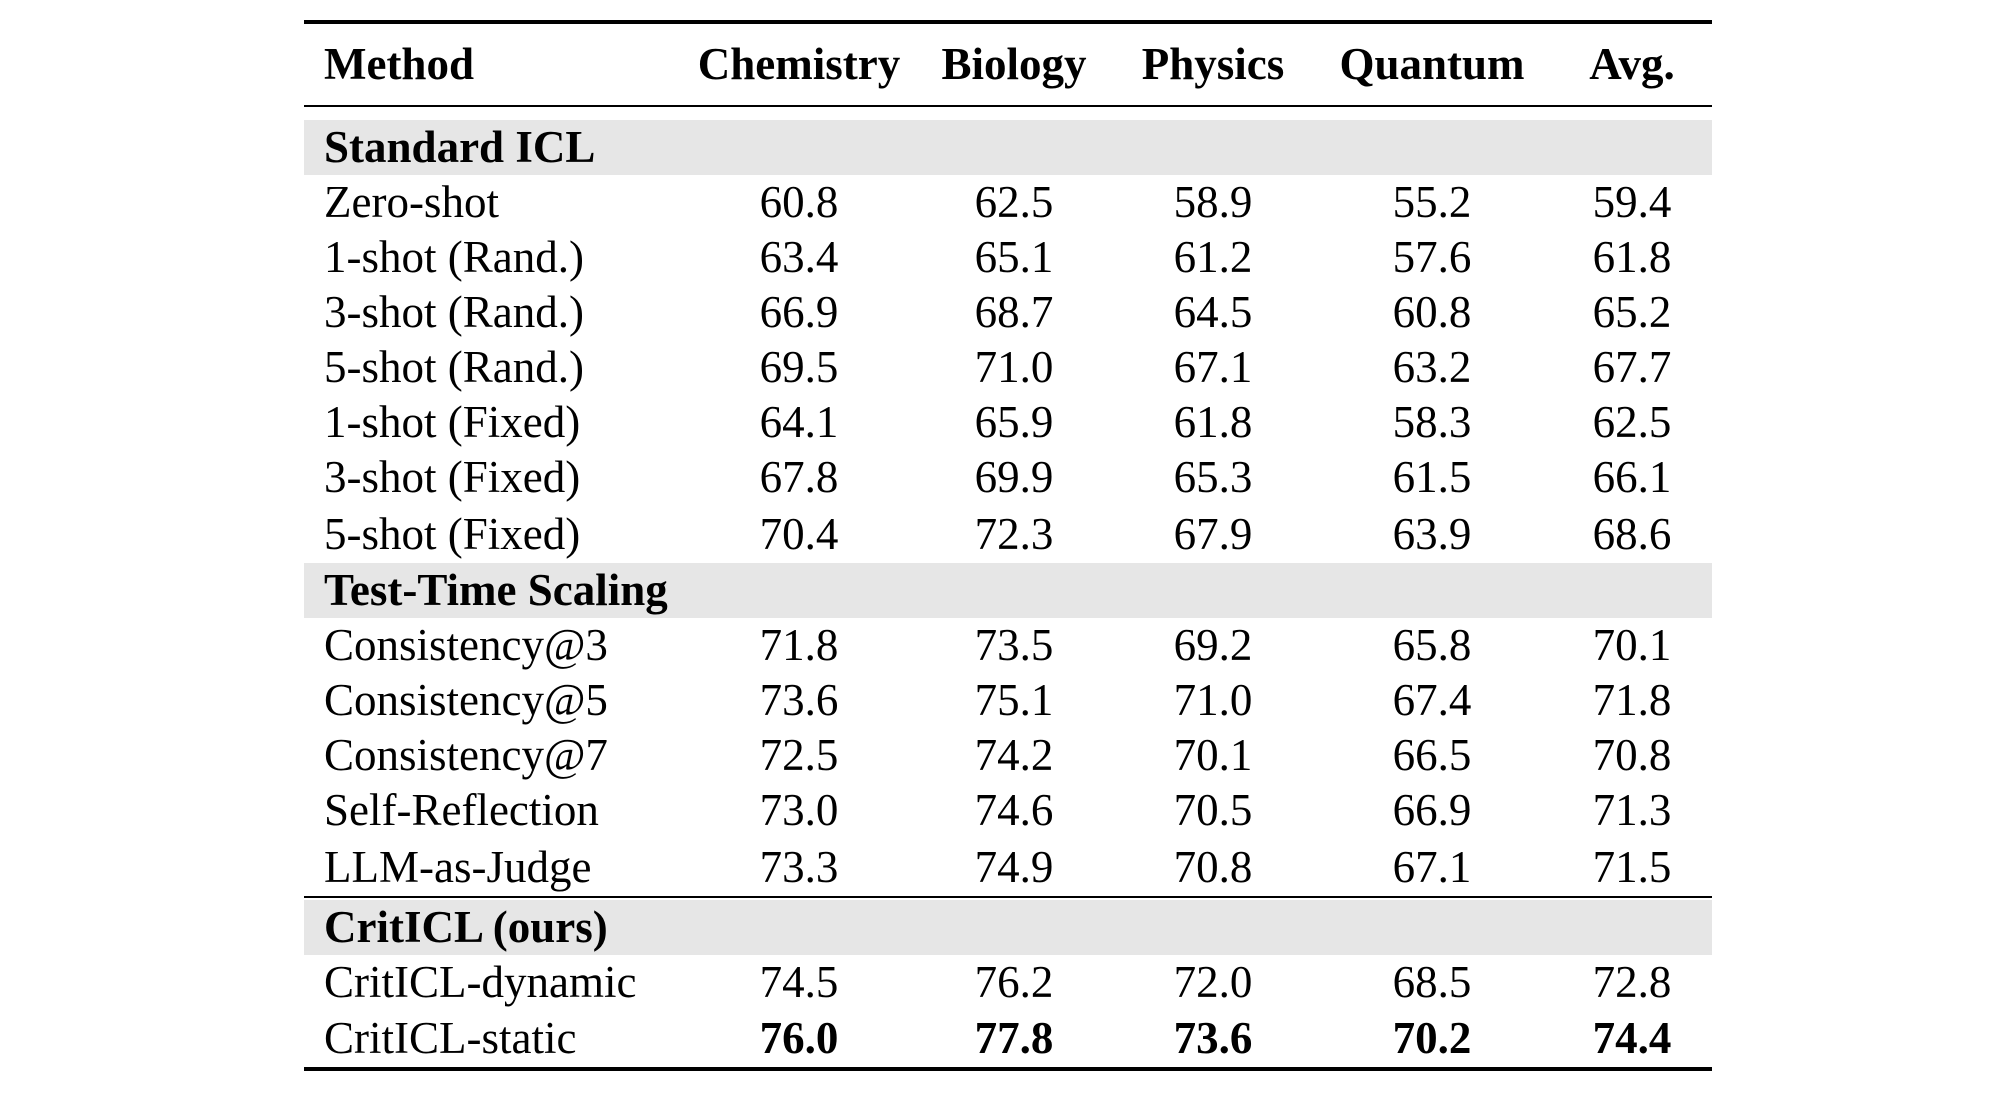  I want to click on avg-cell: 61.8, so click(1632, 257).